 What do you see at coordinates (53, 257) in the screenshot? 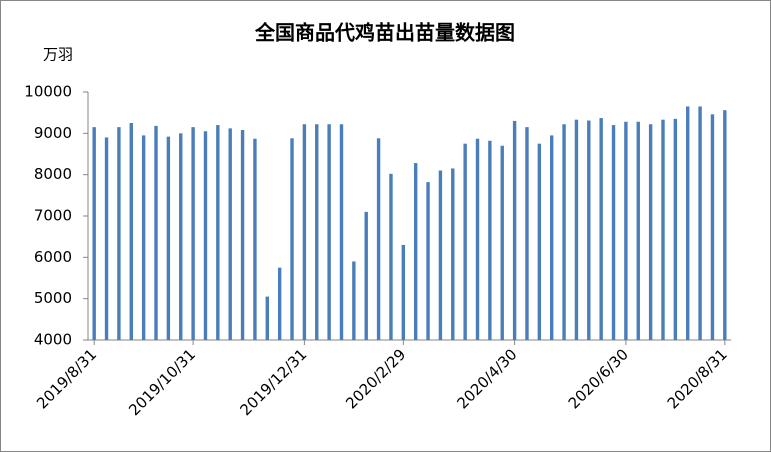
I see `y-tick-label: 6000` at bounding box center [53, 257].